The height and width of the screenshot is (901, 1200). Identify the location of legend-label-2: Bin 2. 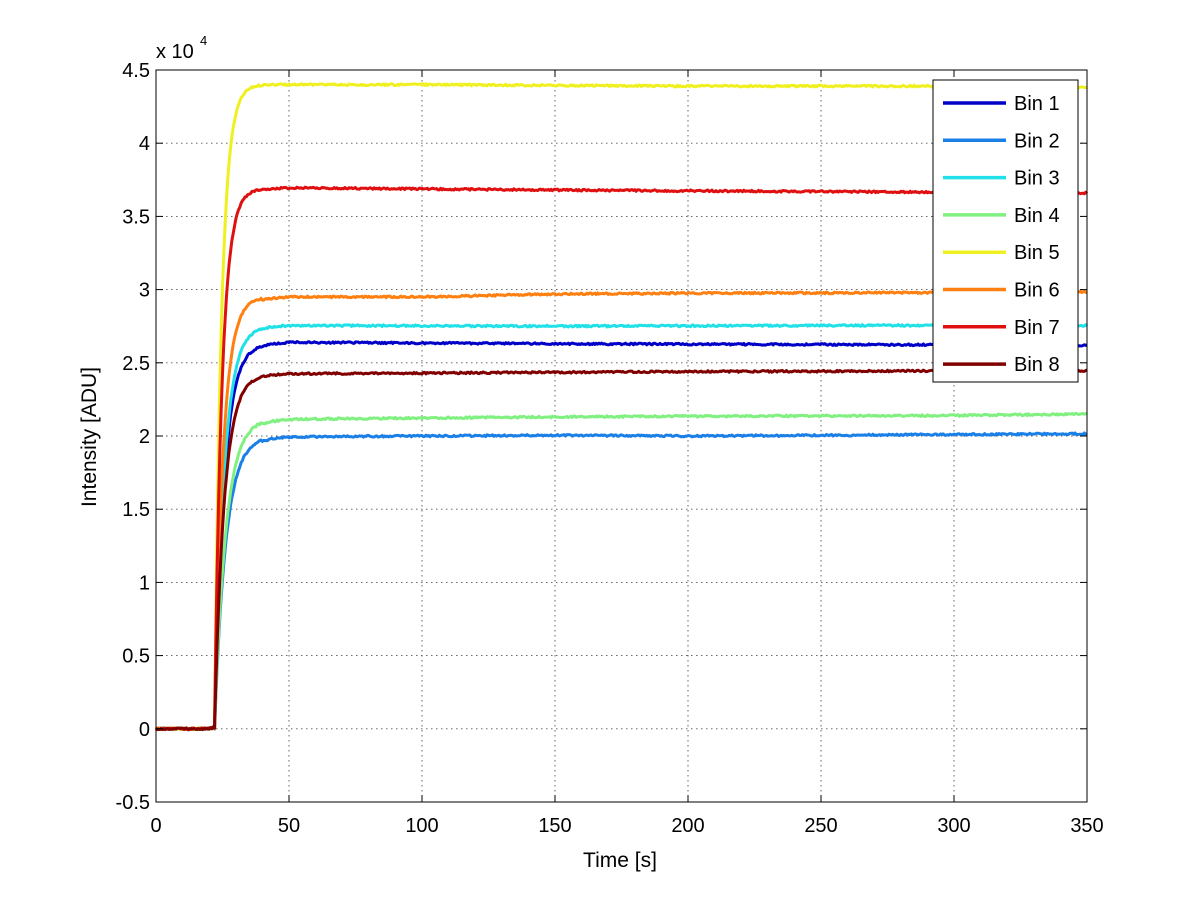
(1037, 141).